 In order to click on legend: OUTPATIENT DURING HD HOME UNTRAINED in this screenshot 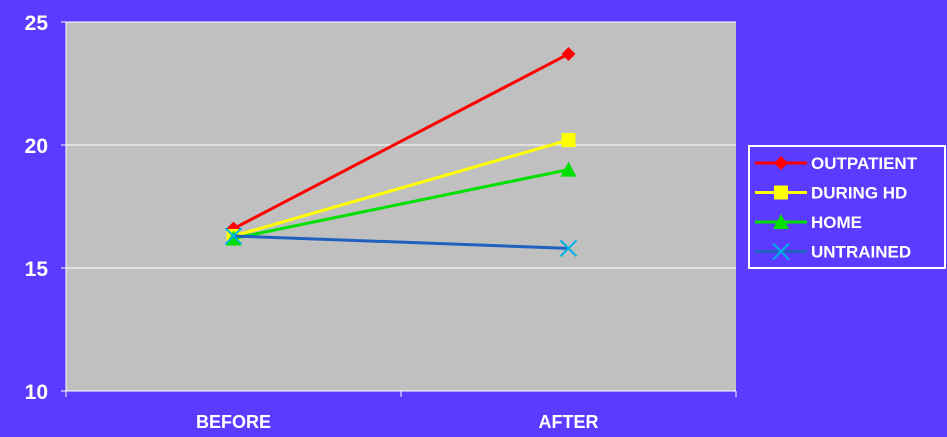, I will do `click(847, 207)`.